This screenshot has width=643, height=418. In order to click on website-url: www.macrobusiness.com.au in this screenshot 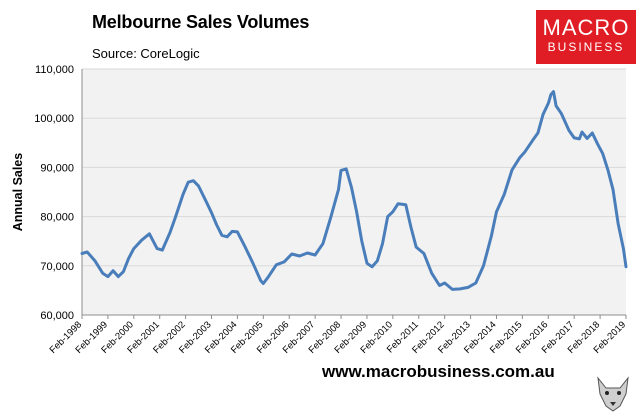, I will do `click(438, 371)`.